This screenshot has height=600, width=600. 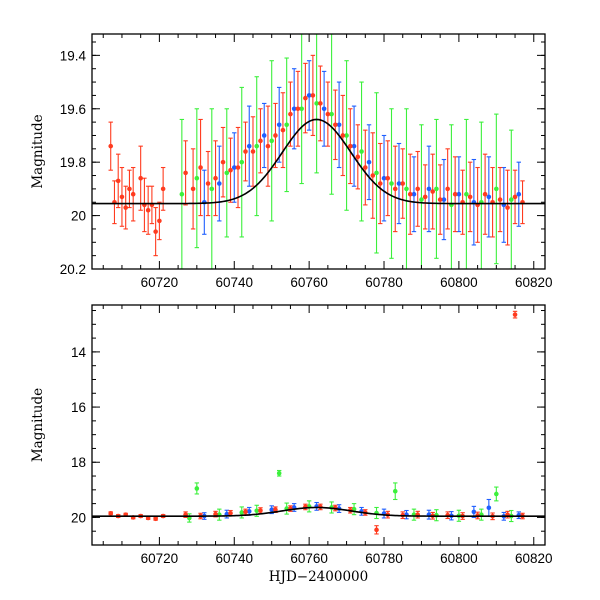 I want to click on y-tick-label: 19.4, so click(x=73, y=55).